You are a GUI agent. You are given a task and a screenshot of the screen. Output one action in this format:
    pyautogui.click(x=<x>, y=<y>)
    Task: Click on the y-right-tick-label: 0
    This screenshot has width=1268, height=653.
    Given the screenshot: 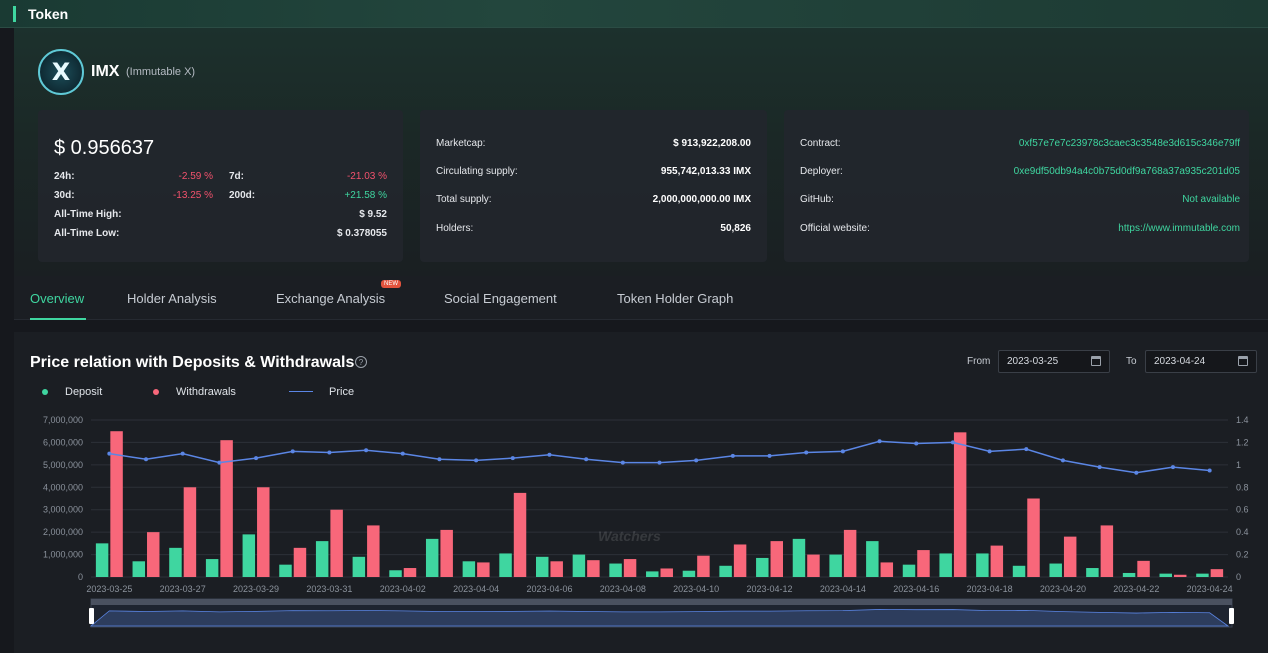 What is the action you would take?
    pyautogui.click(x=1238, y=577)
    